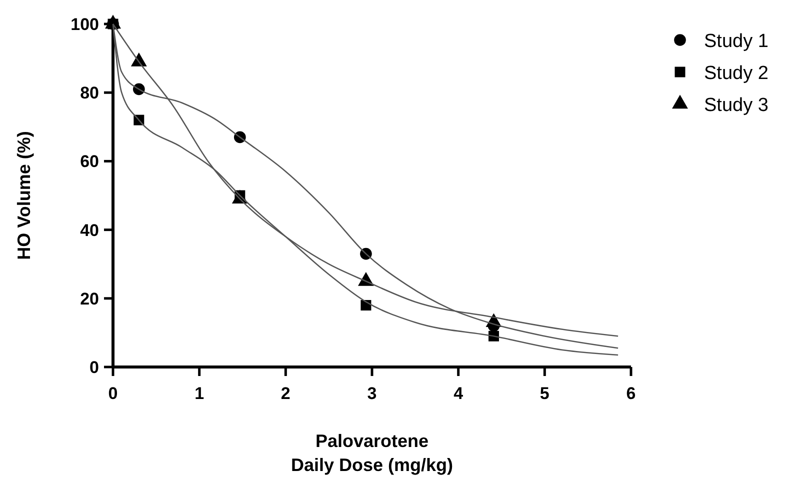 This screenshot has width=794, height=493. What do you see at coordinates (285, 393) in the screenshot?
I see `x-tick-label: 2` at bounding box center [285, 393].